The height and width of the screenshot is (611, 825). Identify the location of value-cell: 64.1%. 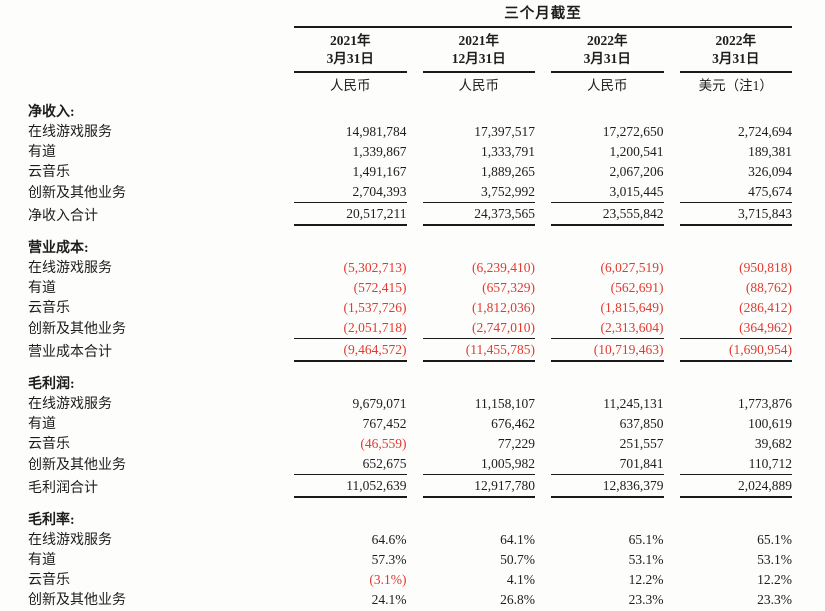
(517, 539).